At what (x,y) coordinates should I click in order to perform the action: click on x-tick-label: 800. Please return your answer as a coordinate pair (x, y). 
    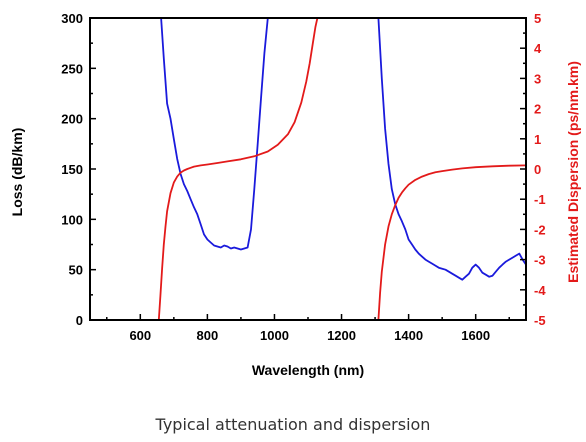
    Looking at the image, I should click on (208, 335).